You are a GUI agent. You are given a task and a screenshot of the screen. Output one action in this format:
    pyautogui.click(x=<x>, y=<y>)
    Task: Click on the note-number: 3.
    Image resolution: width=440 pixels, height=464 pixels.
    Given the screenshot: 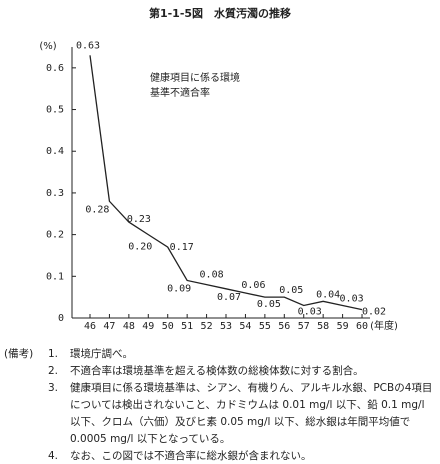 What is the action you would take?
    pyautogui.click(x=53, y=388)
    